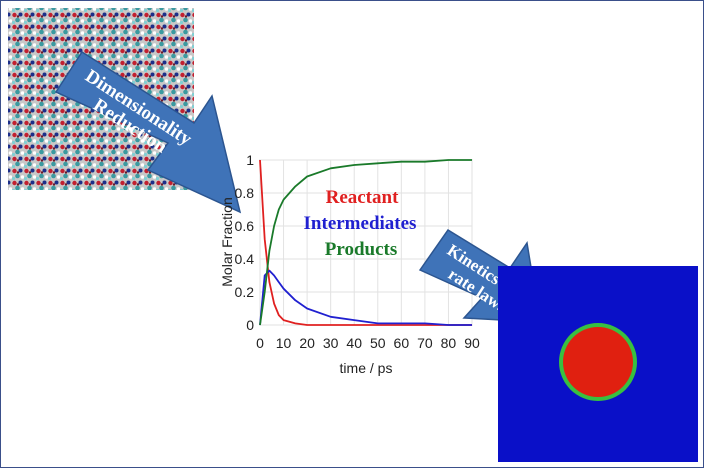  What do you see at coordinates (260, 343) in the screenshot?
I see `x-tick-label: 0` at bounding box center [260, 343].